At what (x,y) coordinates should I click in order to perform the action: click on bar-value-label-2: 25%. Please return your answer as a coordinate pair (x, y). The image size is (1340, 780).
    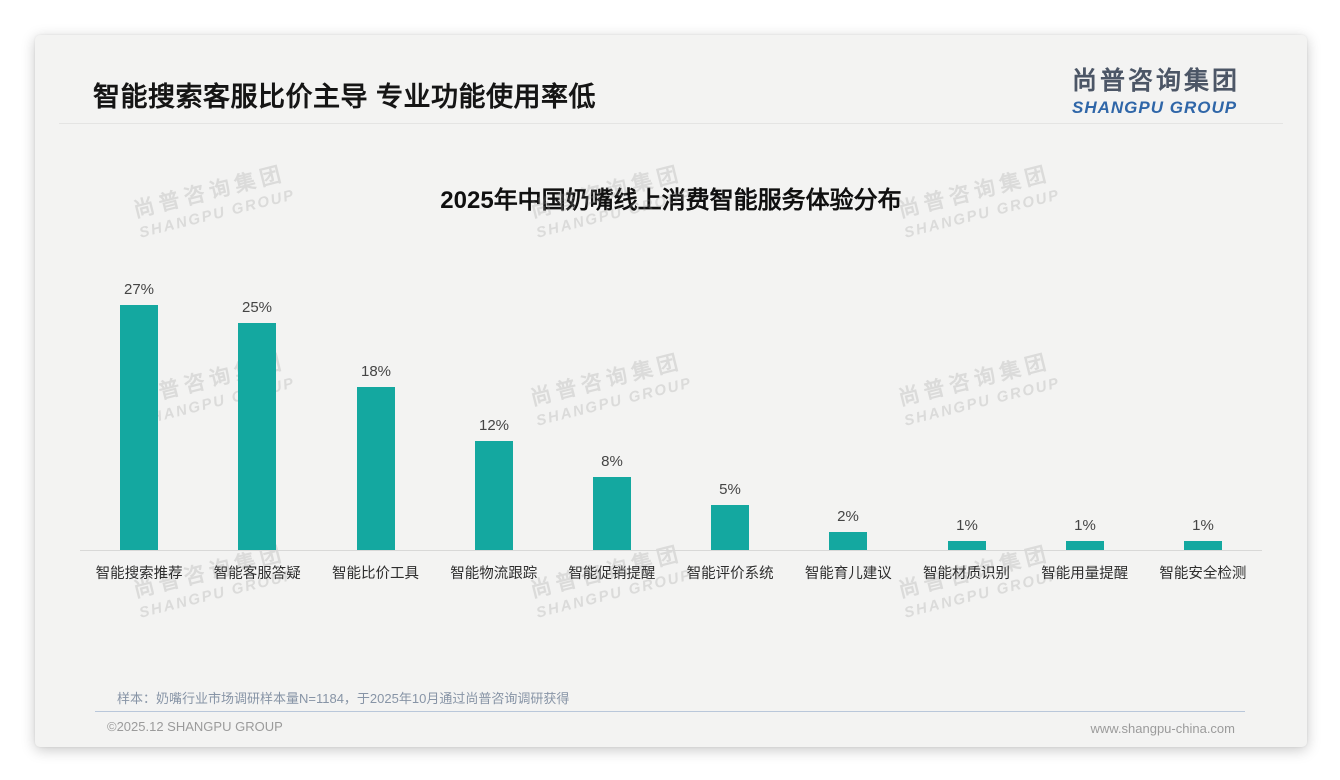
    Looking at the image, I should click on (257, 307).